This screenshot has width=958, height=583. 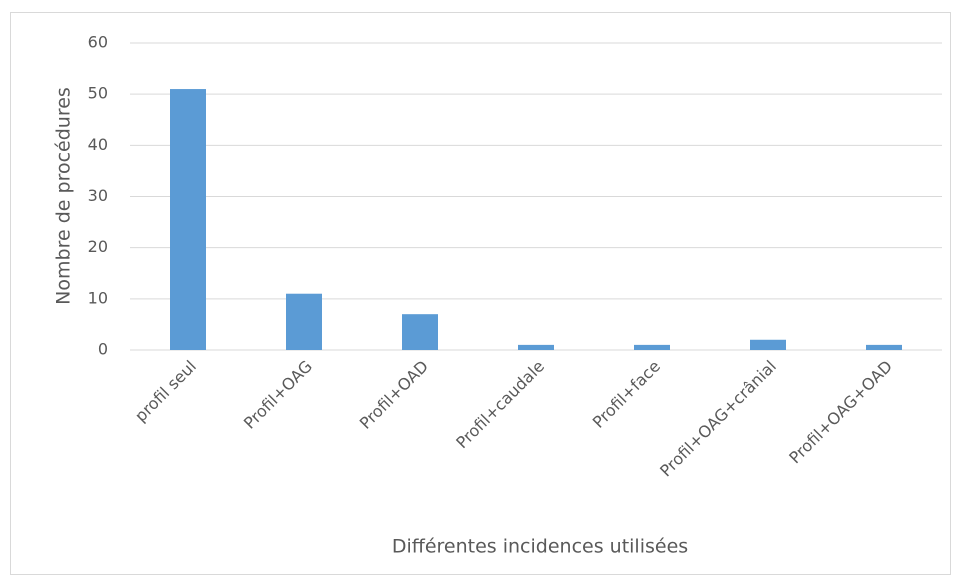 I want to click on y-tick-label: 60, so click(x=98, y=42).